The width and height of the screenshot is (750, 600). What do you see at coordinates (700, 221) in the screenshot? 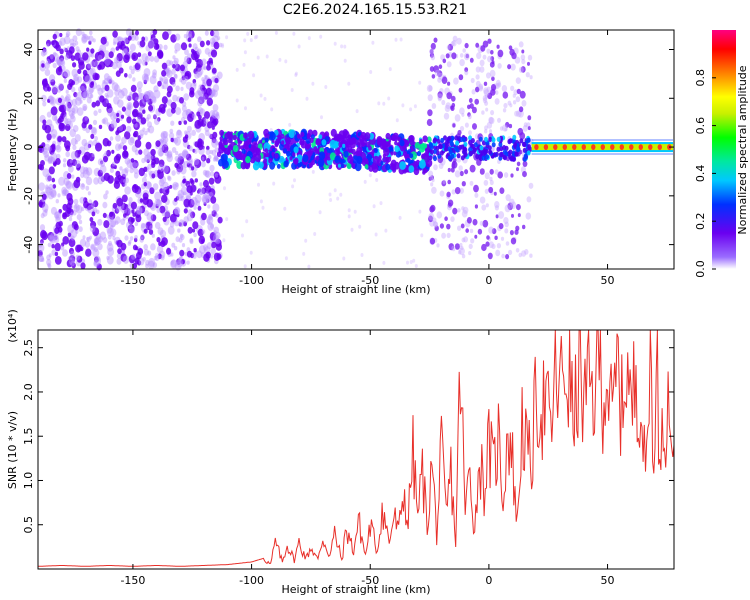
I see `colorbar-tick-label: 0.2` at bounding box center [700, 221].